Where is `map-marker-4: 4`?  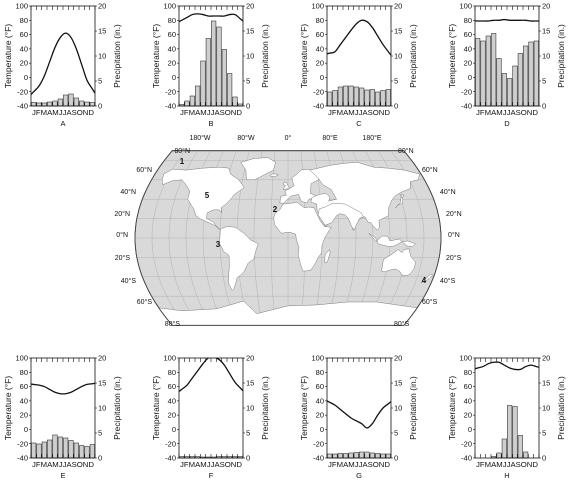 map-marker-4: 4 is located at coordinates (424, 280).